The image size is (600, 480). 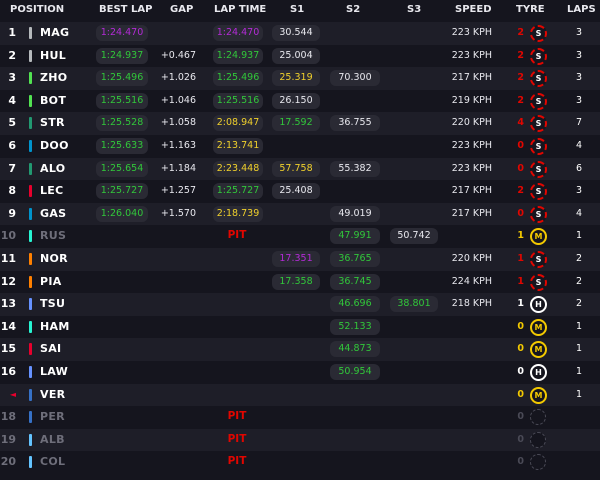 What do you see at coordinates (12, 394) in the screenshot?
I see `position-number: ◄` at bounding box center [12, 394].